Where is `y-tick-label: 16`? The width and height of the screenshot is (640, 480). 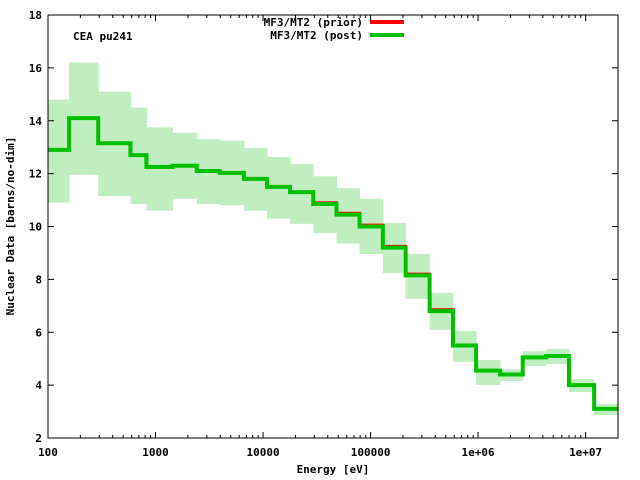 y-tick-label: 16 is located at coordinates (36, 68).